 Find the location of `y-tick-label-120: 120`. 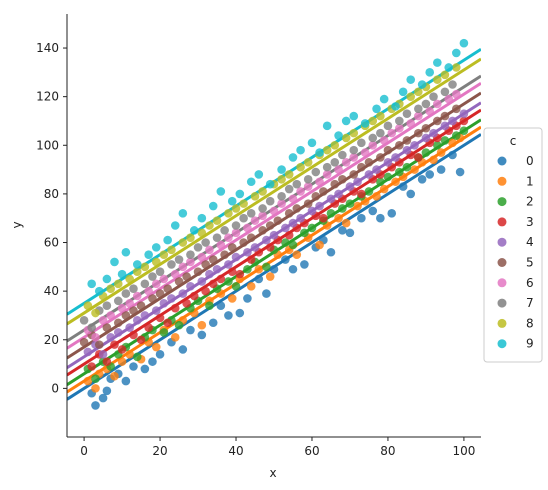

y-tick-label-120: 120 is located at coordinates (47, 97).